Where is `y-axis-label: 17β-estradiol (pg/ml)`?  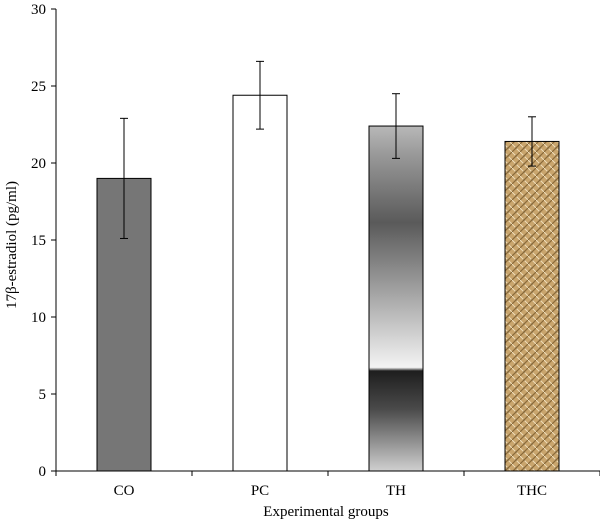 y-axis-label: 17β-estradiol (pg/ml) is located at coordinates (12, 245).